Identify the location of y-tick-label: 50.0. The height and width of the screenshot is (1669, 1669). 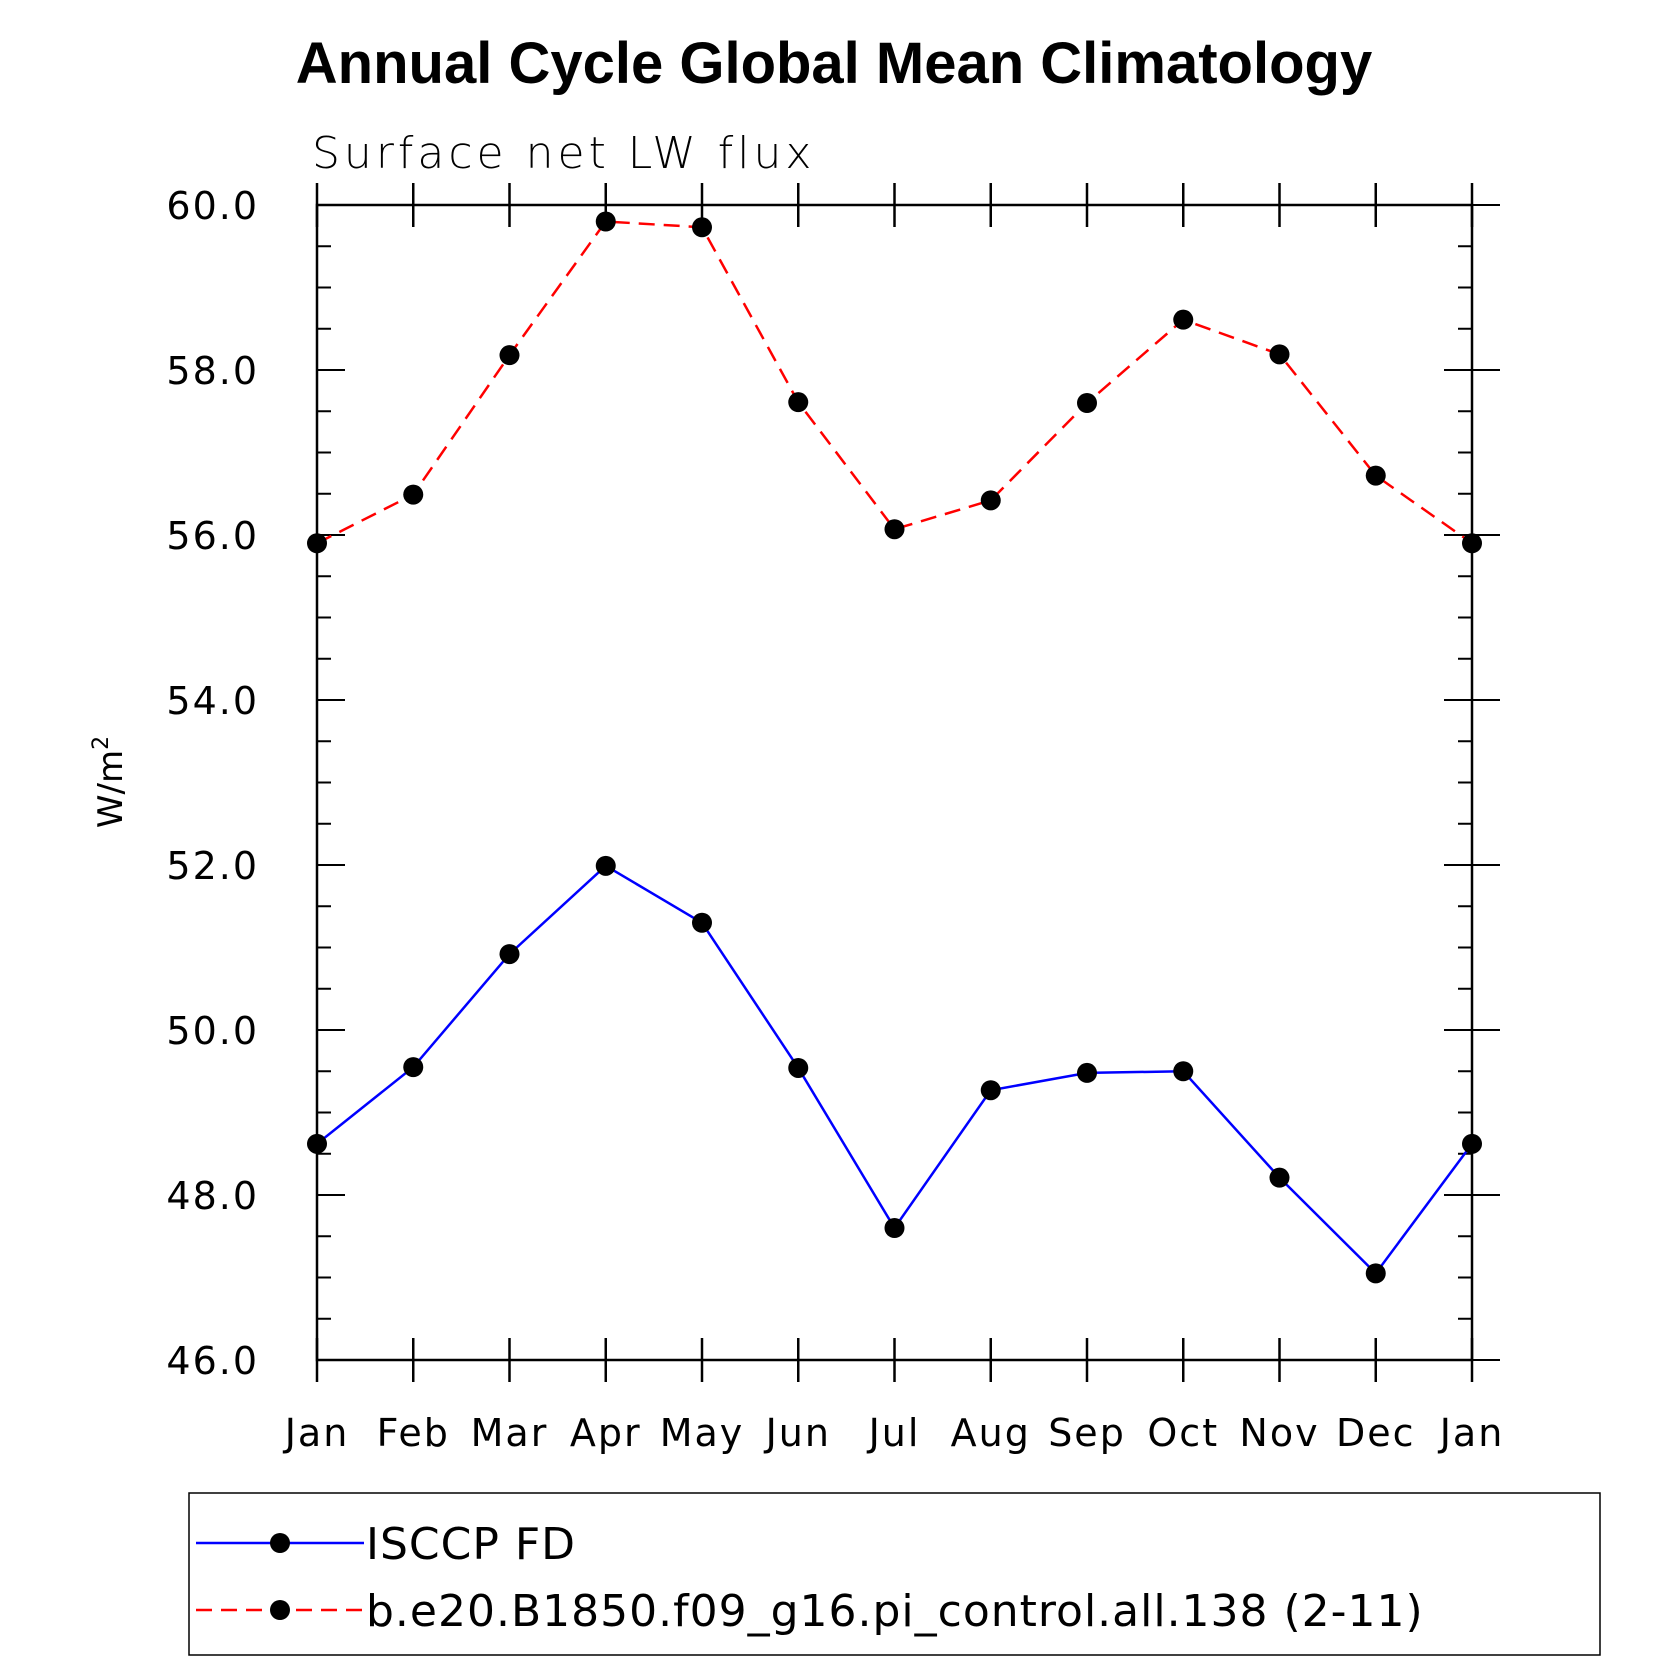
(212, 1031).